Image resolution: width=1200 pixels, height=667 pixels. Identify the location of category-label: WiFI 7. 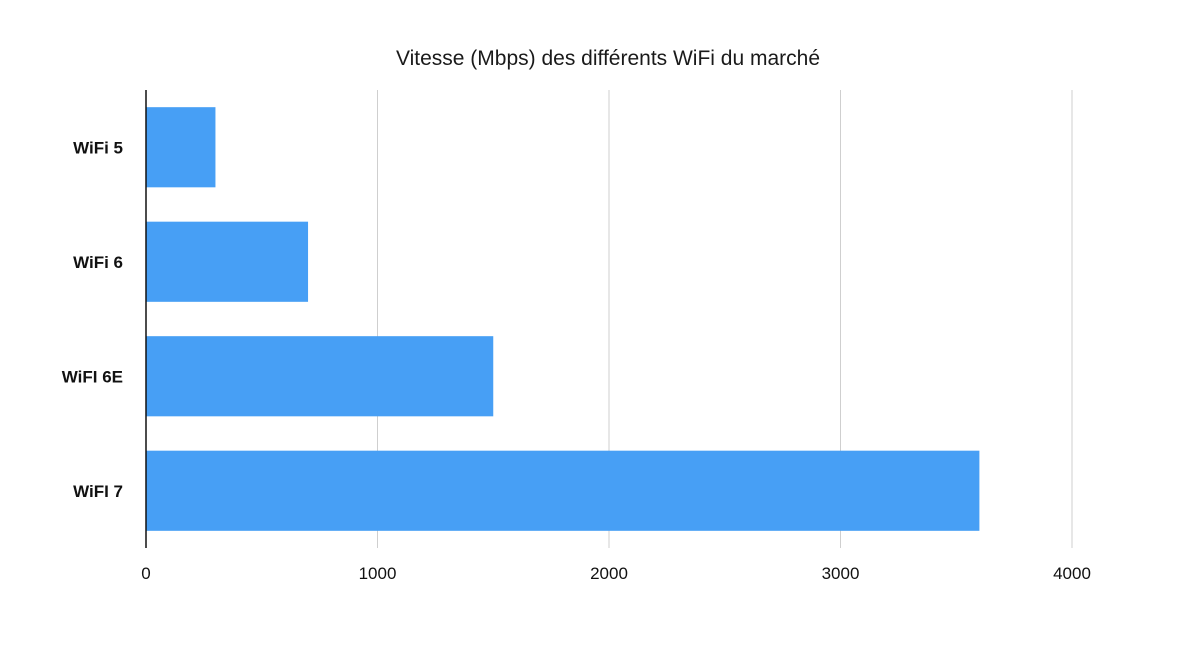
(98, 491).